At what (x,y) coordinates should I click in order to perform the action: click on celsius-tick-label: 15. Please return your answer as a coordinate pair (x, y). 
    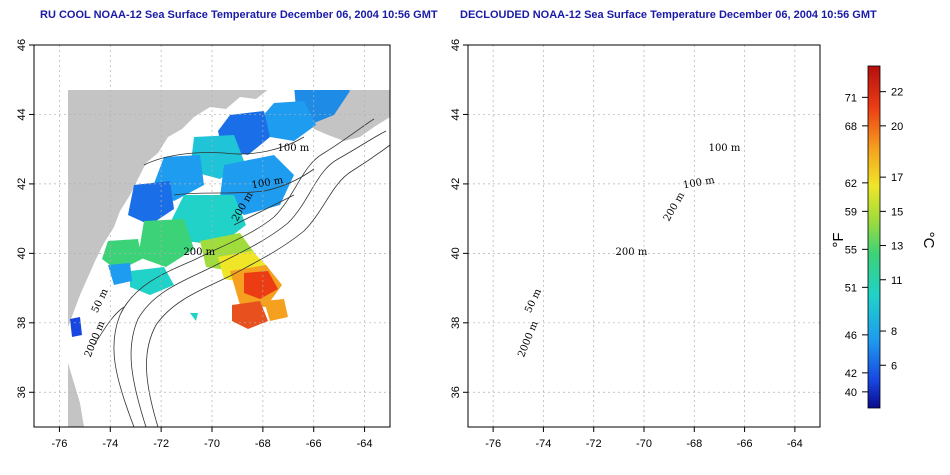
    Looking at the image, I should click on (897, 212).